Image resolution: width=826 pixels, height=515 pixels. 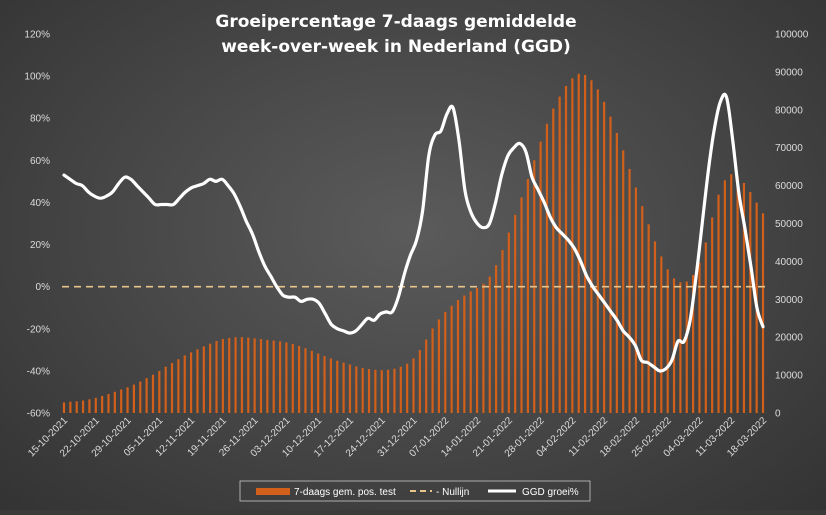 I want to click on right-axis-tick-label: 0, so click(x=778, y=414).